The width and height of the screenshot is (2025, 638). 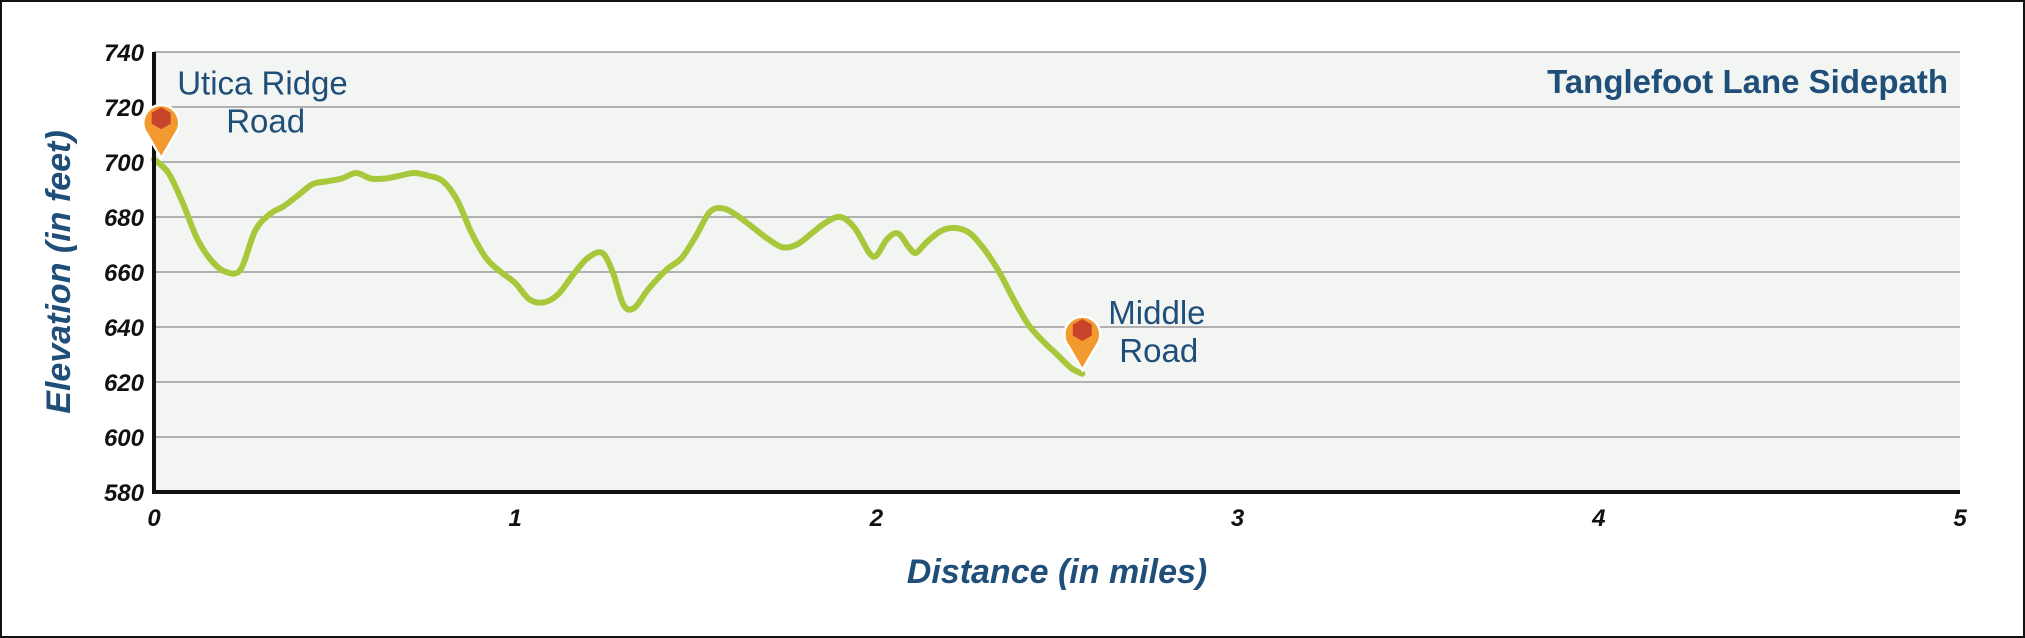 What do you see at coordinates (124, 383) in the screenshot?
I see `y-tick-label: 620` at bounding box center [124, 383].